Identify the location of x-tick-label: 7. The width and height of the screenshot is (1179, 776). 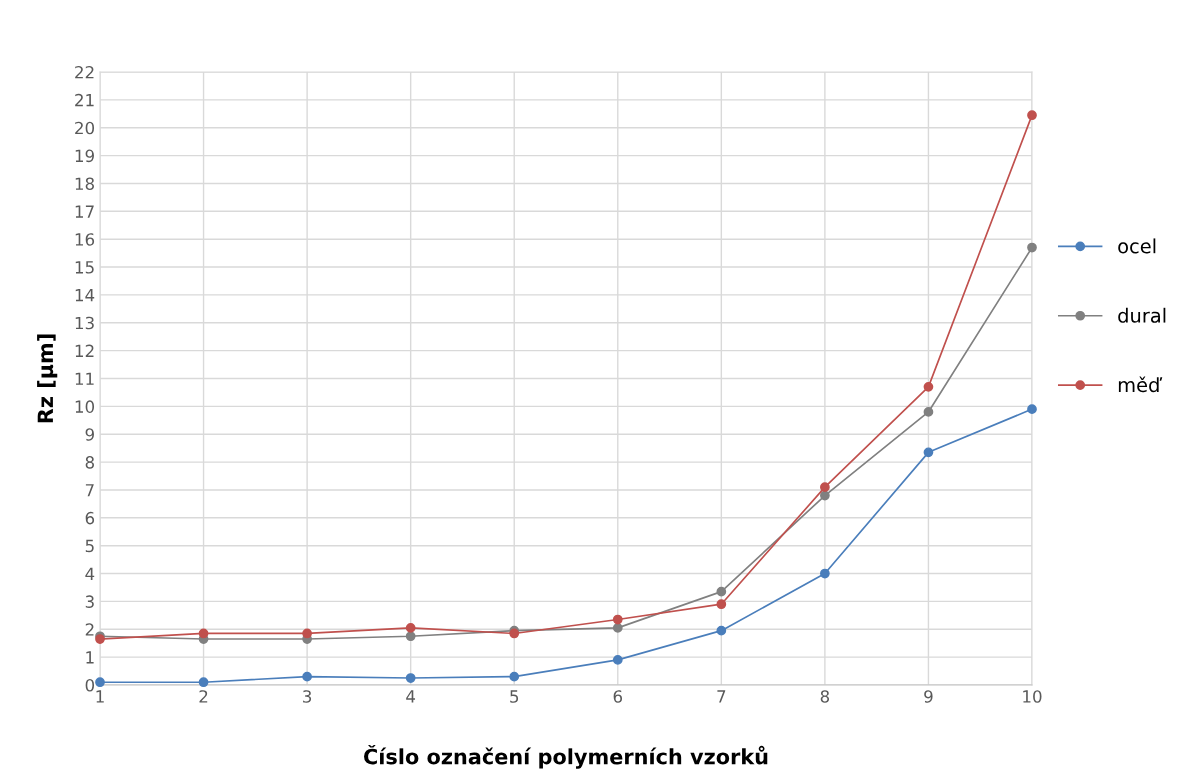
(721, 696).